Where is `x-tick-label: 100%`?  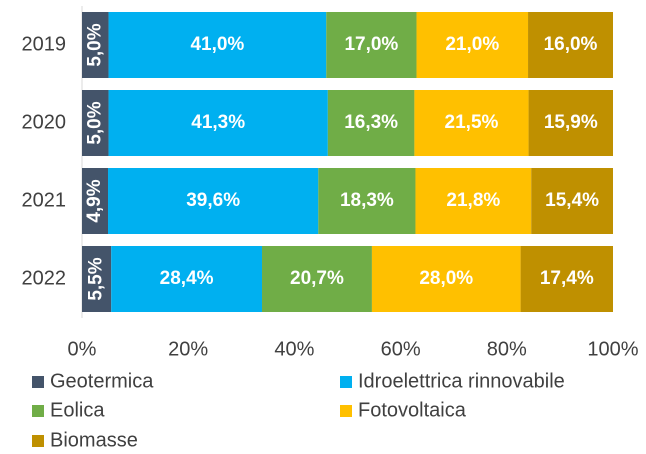 x-tick-label: 100% is located at coordinates (612, 349).